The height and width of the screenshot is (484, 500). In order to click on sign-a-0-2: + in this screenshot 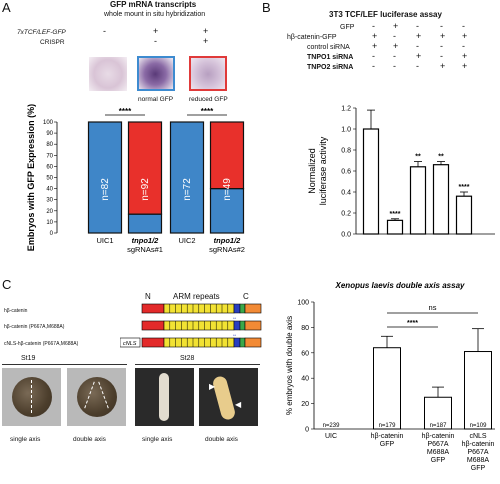, I will do `click(206, 31)`.